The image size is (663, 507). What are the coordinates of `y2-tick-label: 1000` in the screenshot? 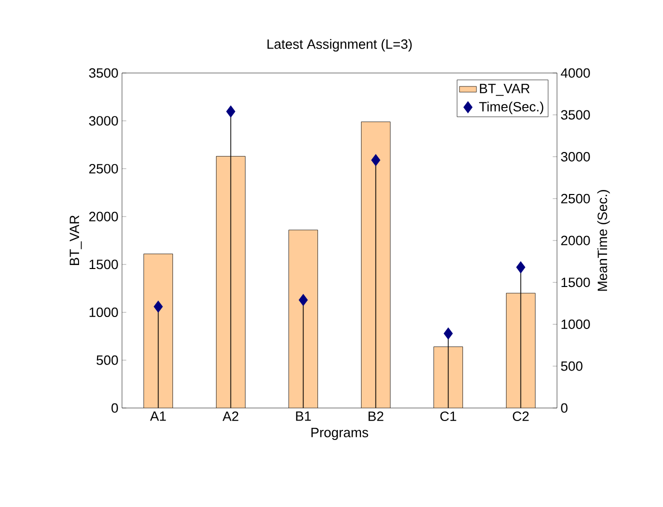 It's located at (576, 324).